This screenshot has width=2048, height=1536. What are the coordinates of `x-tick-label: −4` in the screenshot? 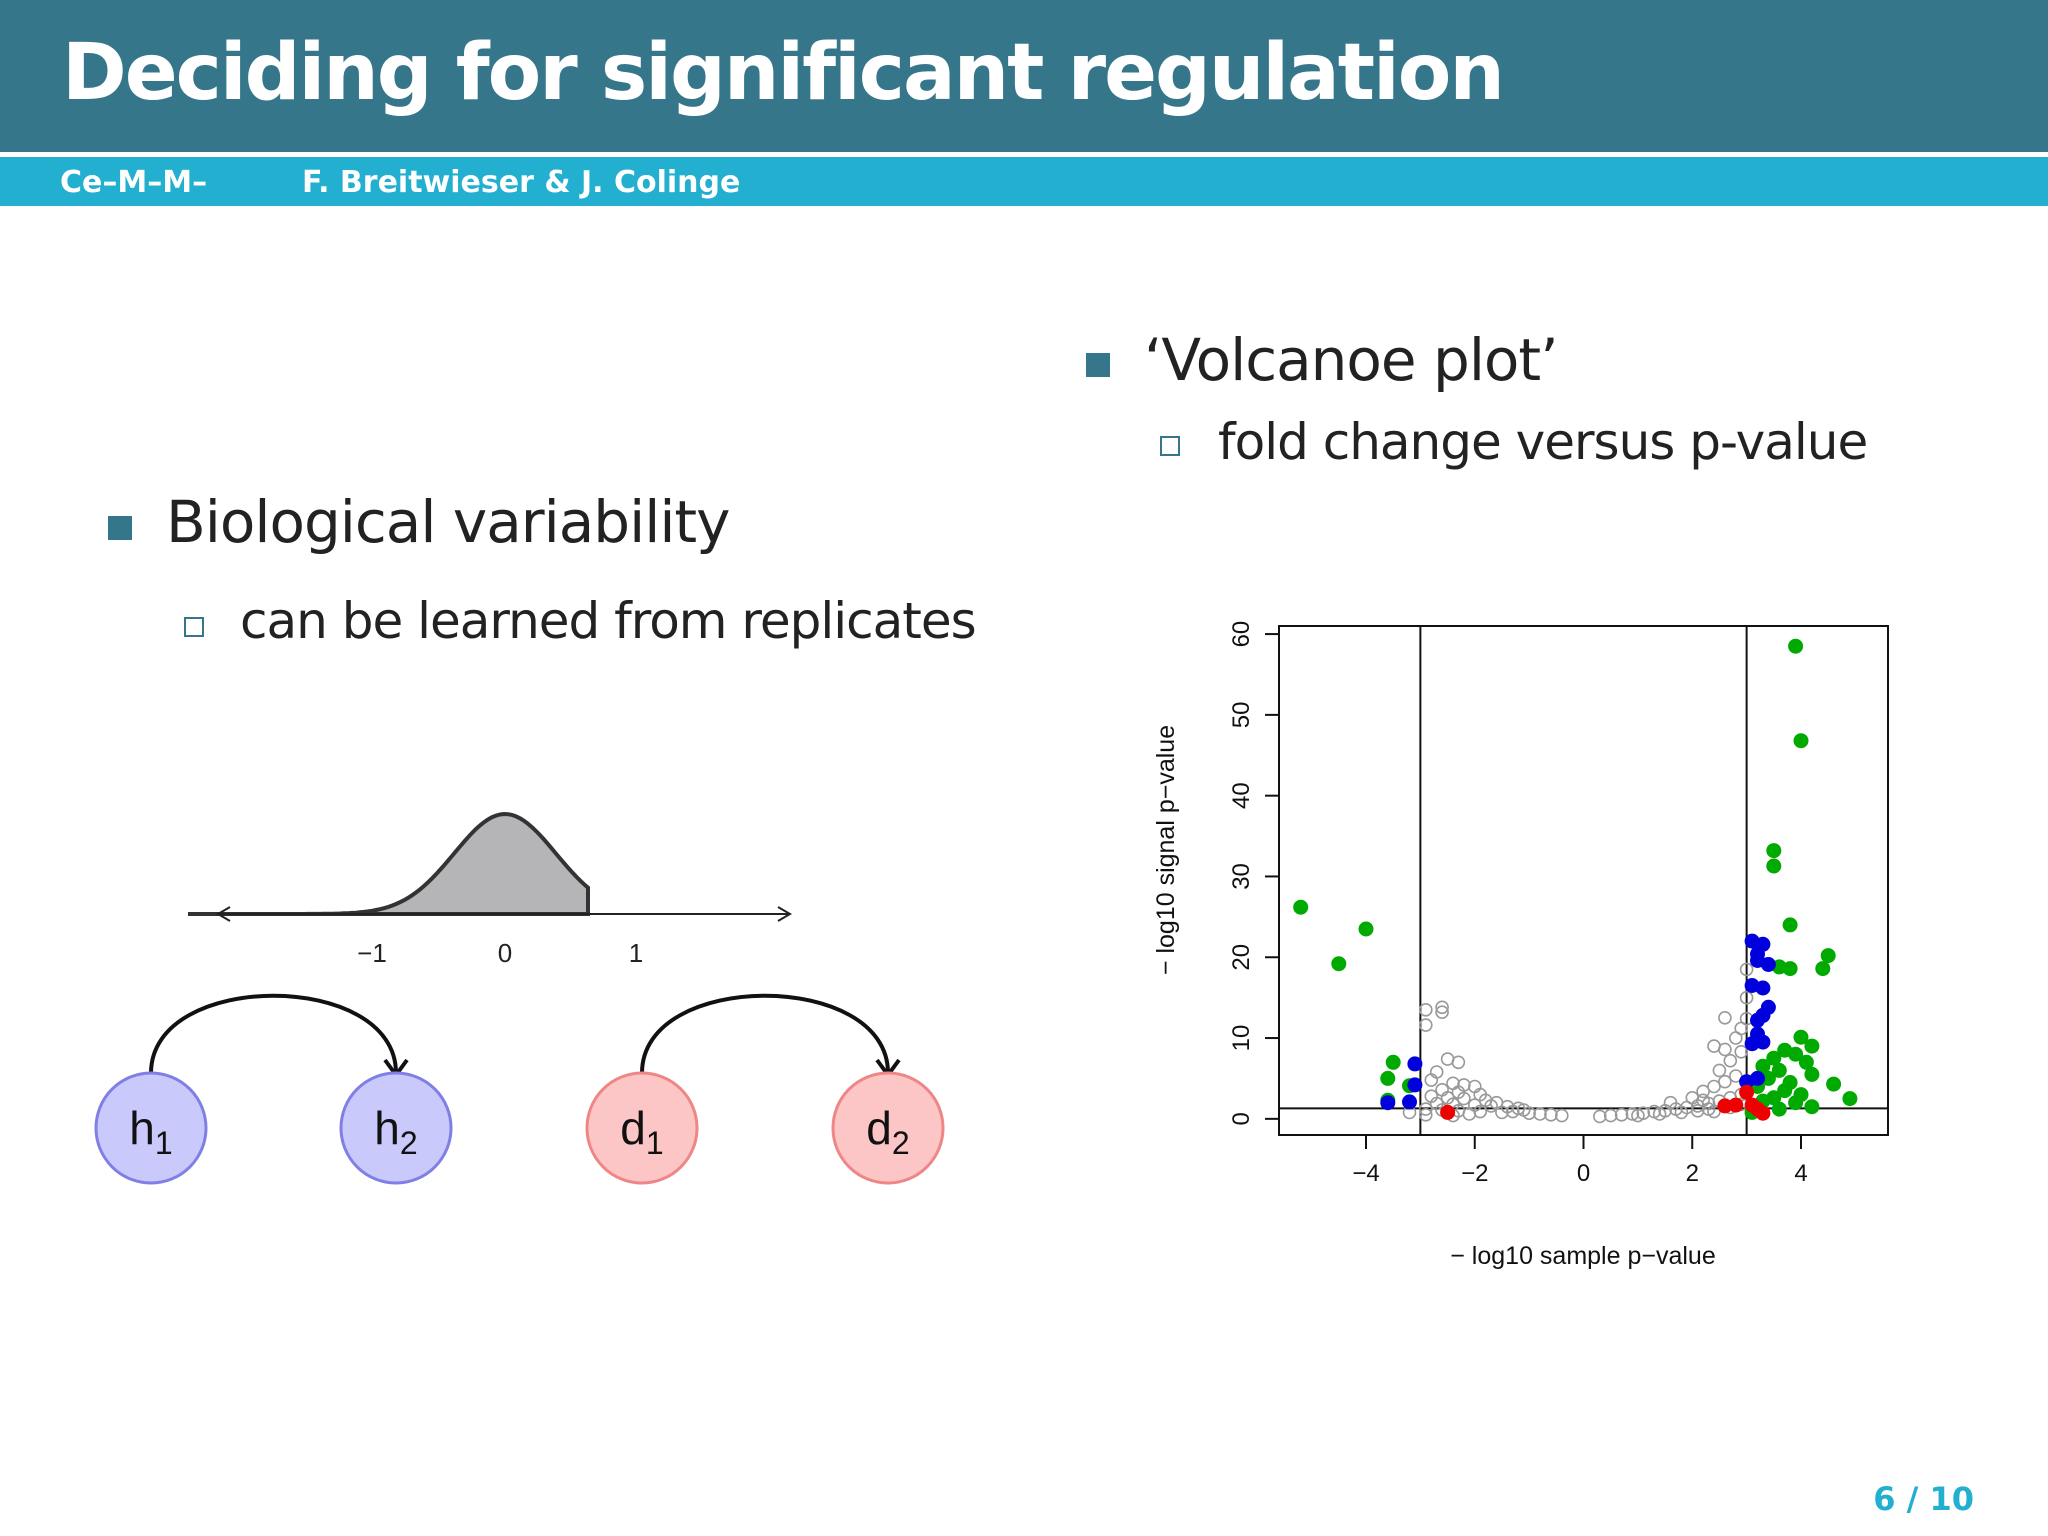 It's located at (1365, 1173).